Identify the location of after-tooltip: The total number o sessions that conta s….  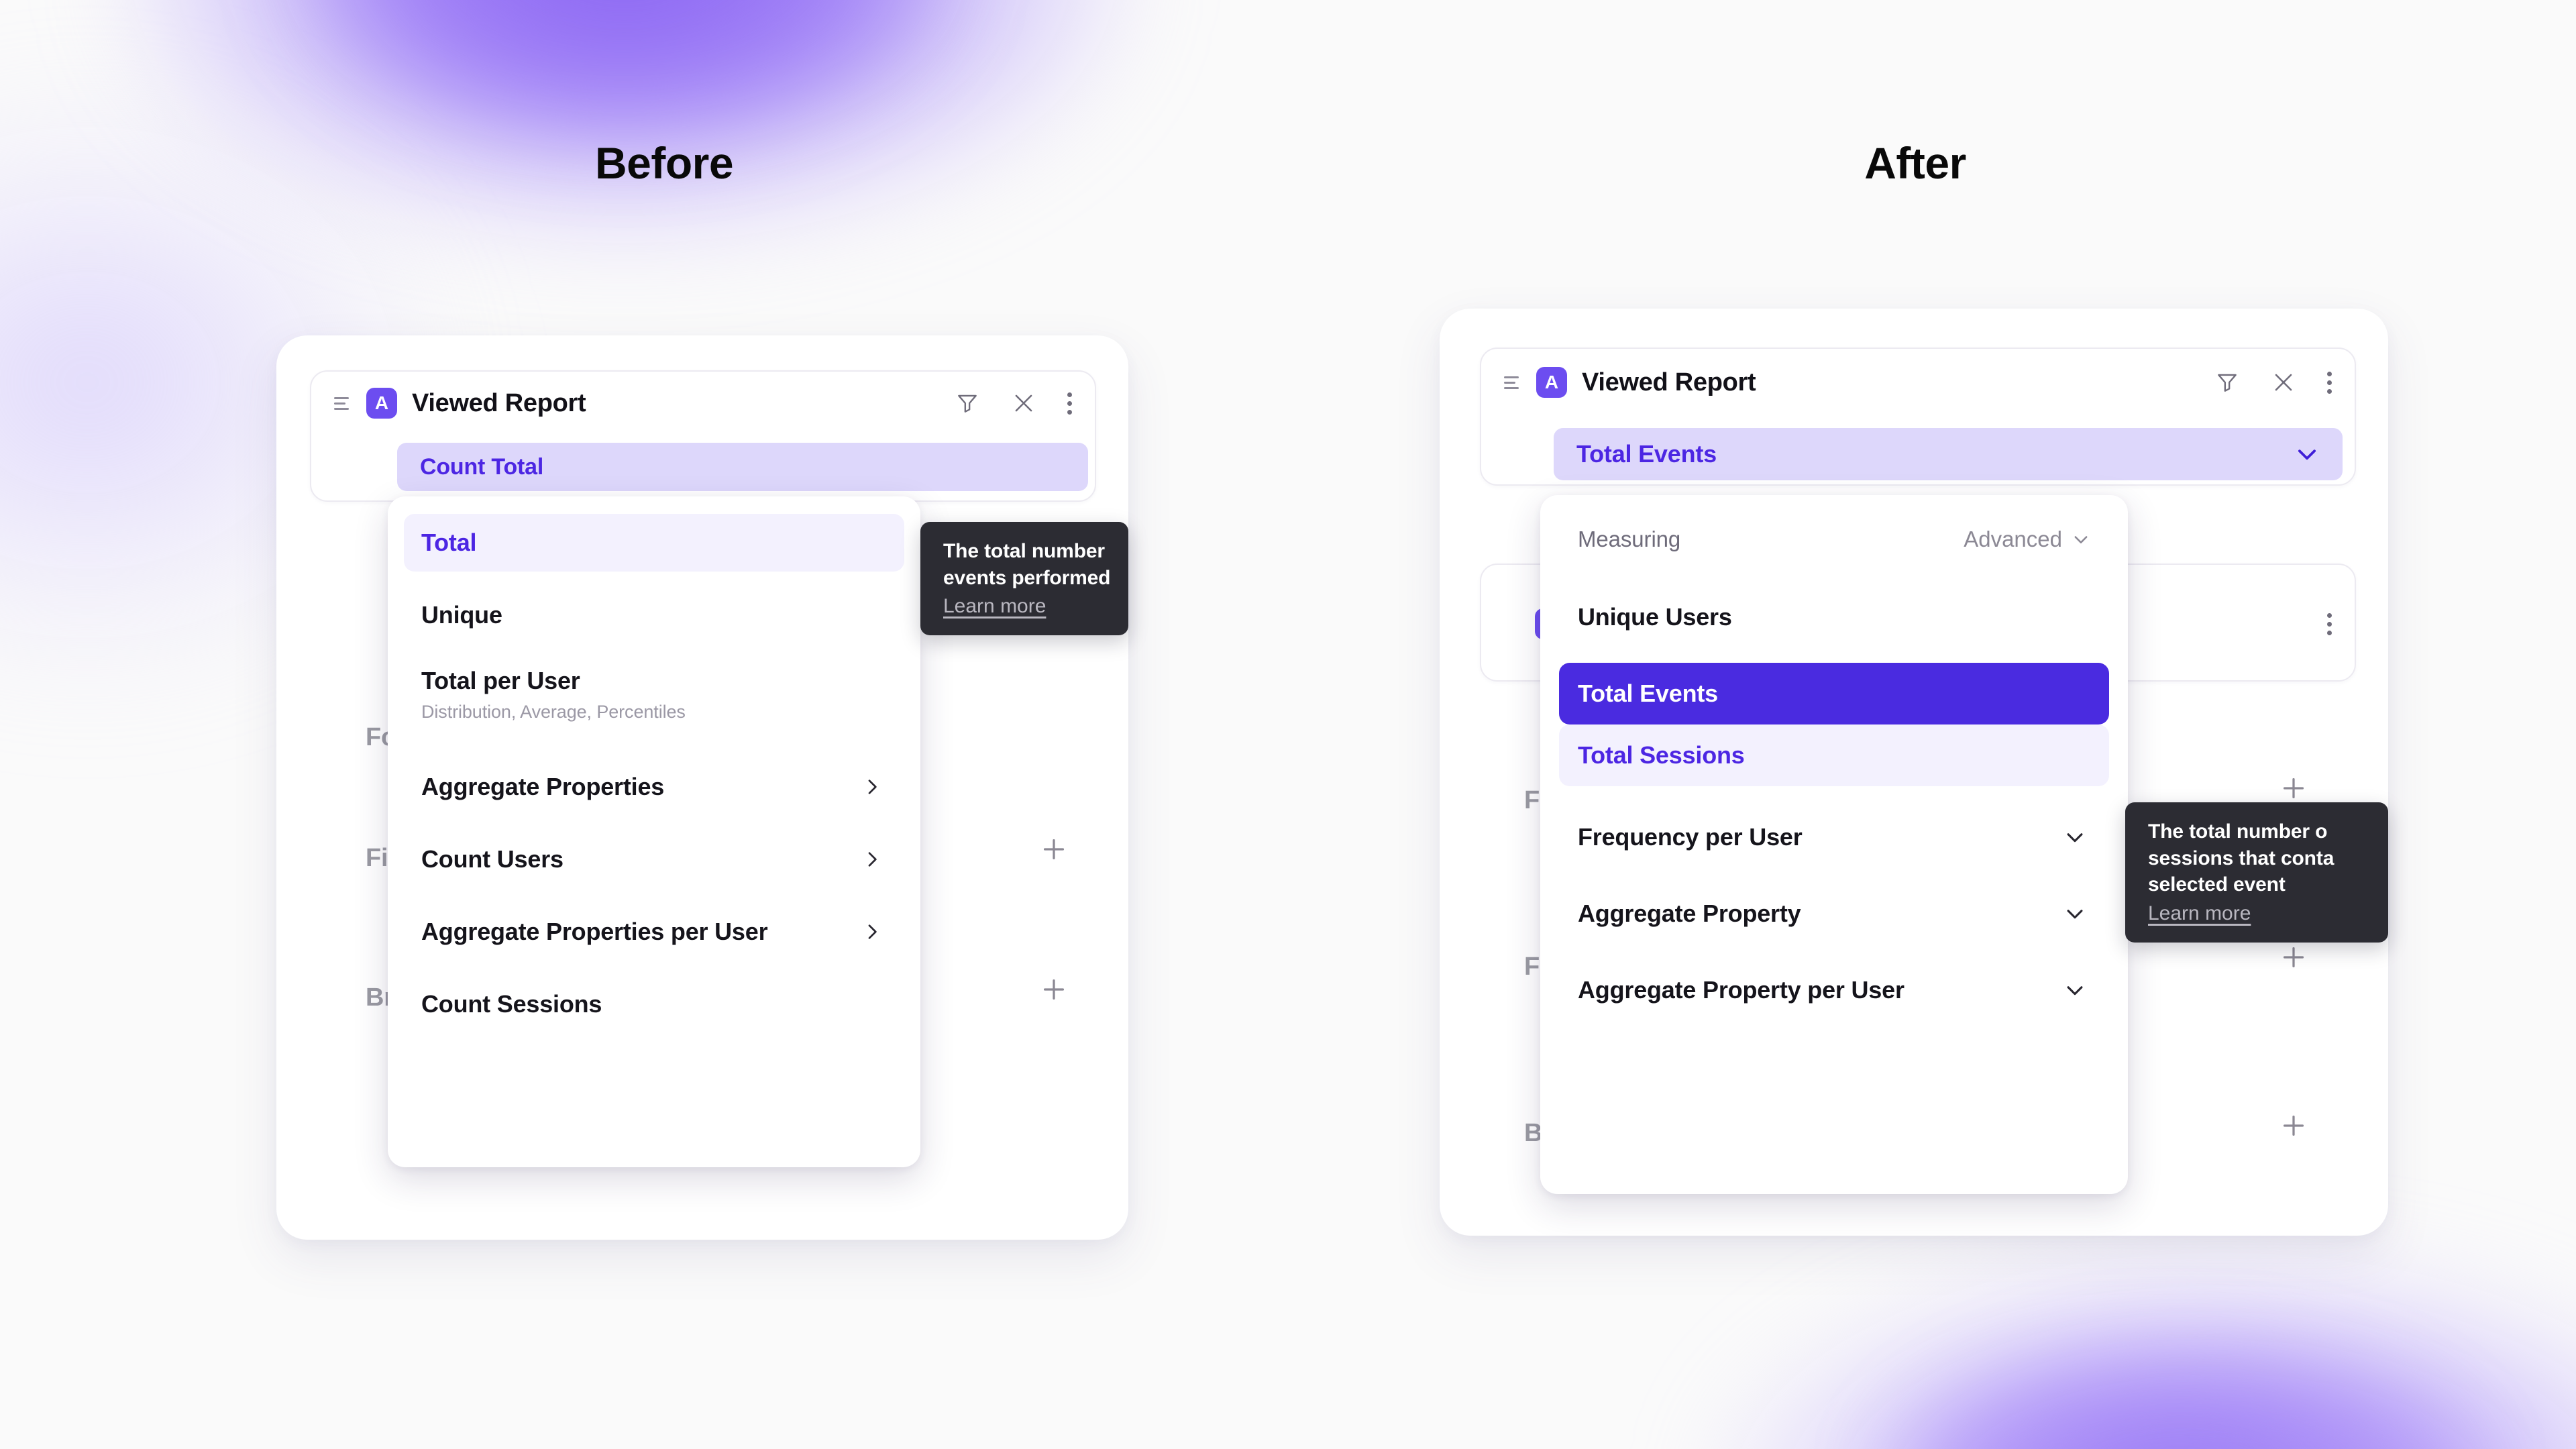
(2256, 872).